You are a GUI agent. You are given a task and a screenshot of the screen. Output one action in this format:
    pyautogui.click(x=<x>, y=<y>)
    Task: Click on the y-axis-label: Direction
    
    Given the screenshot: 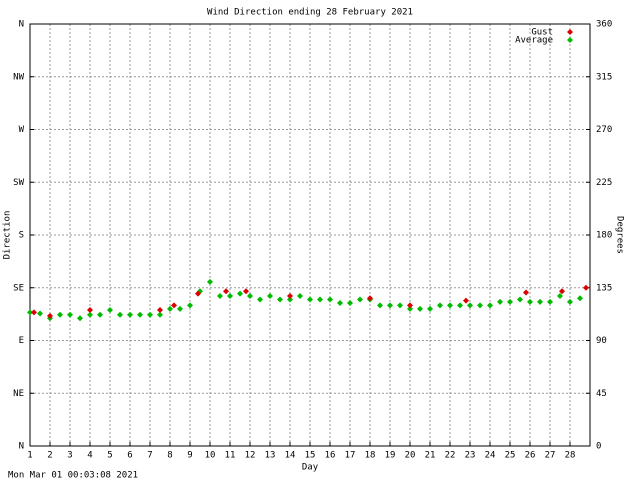 What is the action you would take?
    pyautogui.click(x=8, y=235)
    